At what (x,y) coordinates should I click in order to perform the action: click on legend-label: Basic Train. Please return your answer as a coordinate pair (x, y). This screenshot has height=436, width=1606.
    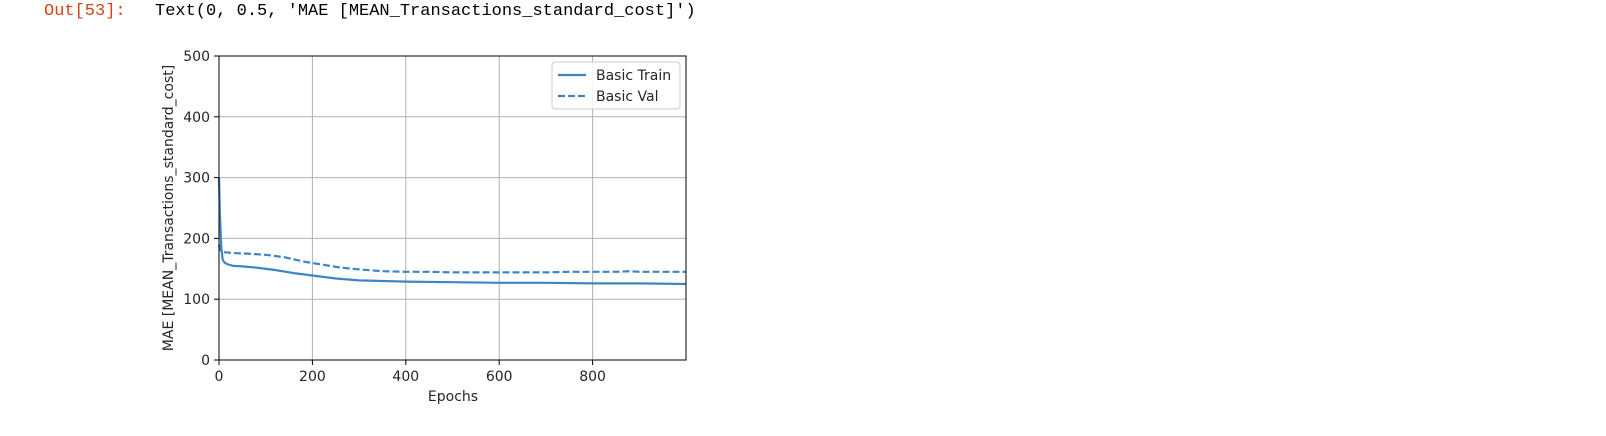
    Looking at the image, I should click on (633, 76).